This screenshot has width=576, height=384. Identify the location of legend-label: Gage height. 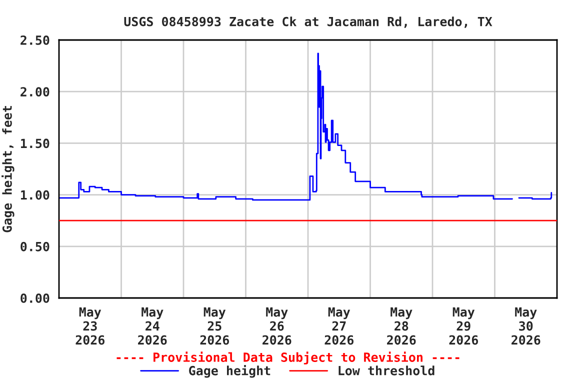
(229, 371).